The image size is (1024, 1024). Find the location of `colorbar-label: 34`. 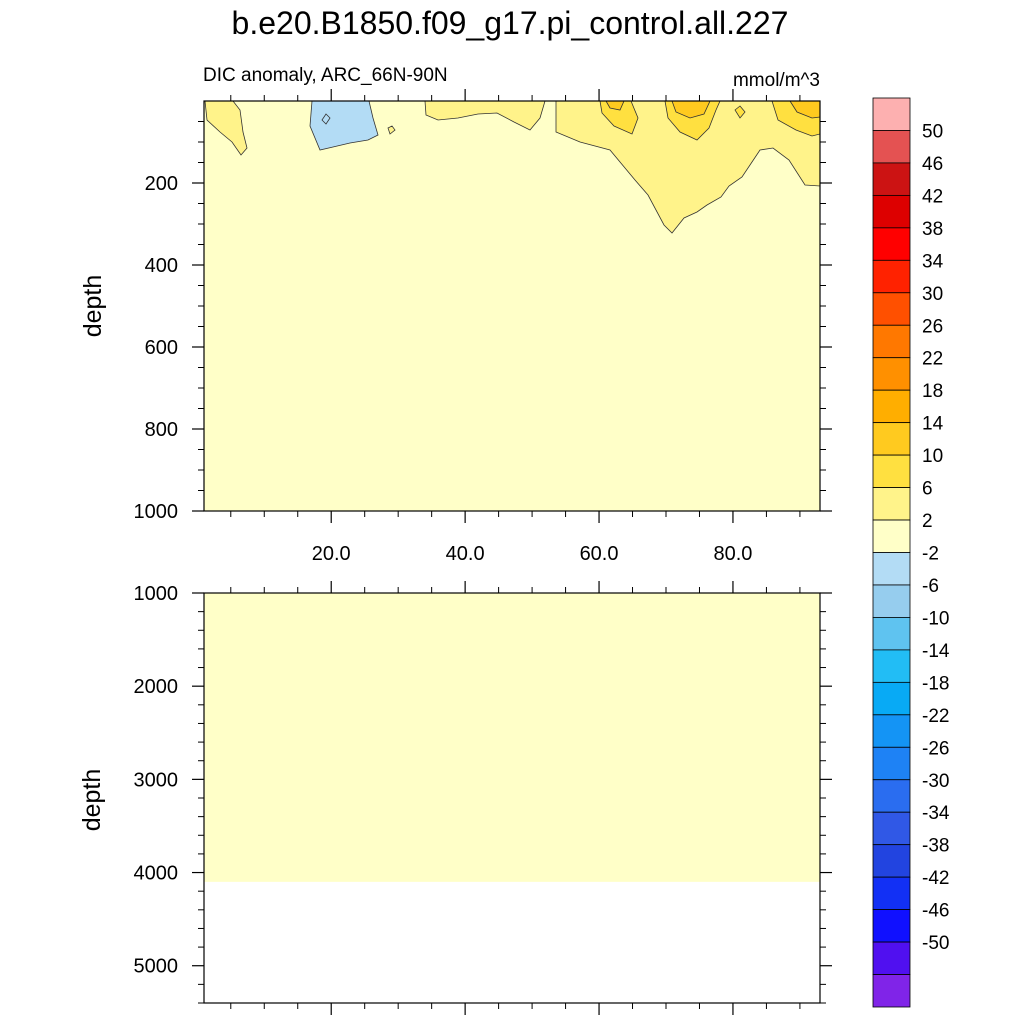

colorbar-label: 34 is located at coordinates (933, 261).